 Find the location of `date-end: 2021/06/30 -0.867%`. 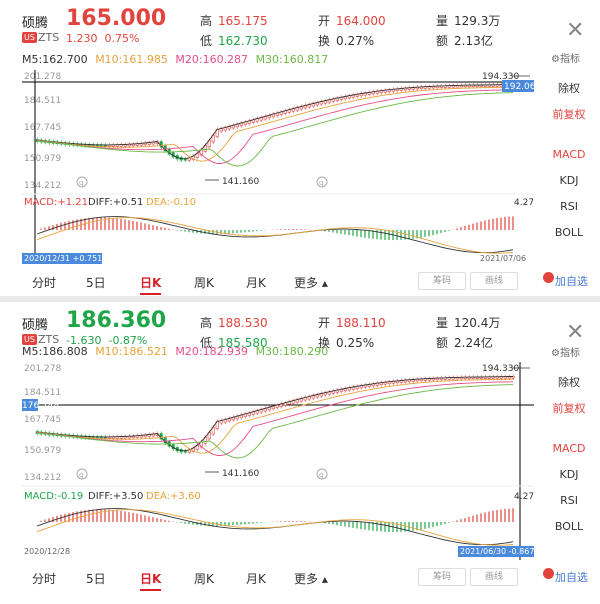

date-end: 2021/06/30 -0.867% is located at coordinates (497, 551).